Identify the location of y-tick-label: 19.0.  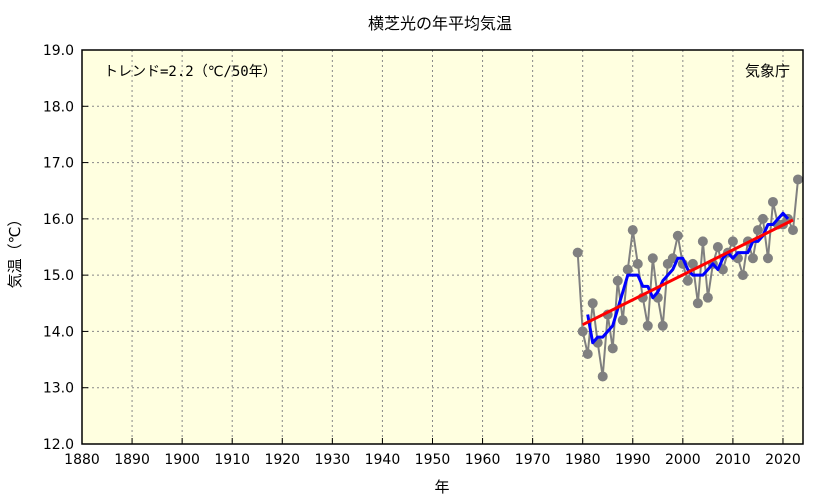
(58, 51).